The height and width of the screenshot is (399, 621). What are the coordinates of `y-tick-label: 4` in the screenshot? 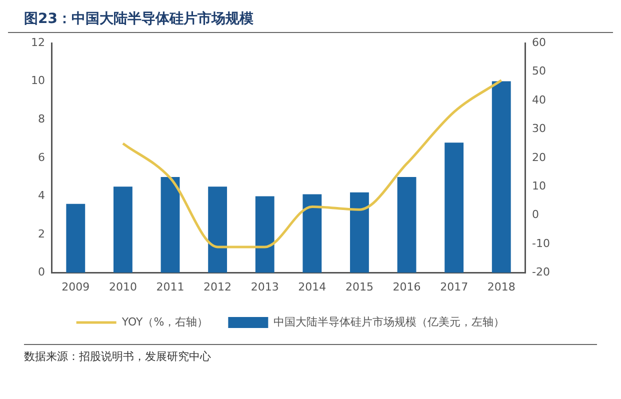 It's located at (41, 195).